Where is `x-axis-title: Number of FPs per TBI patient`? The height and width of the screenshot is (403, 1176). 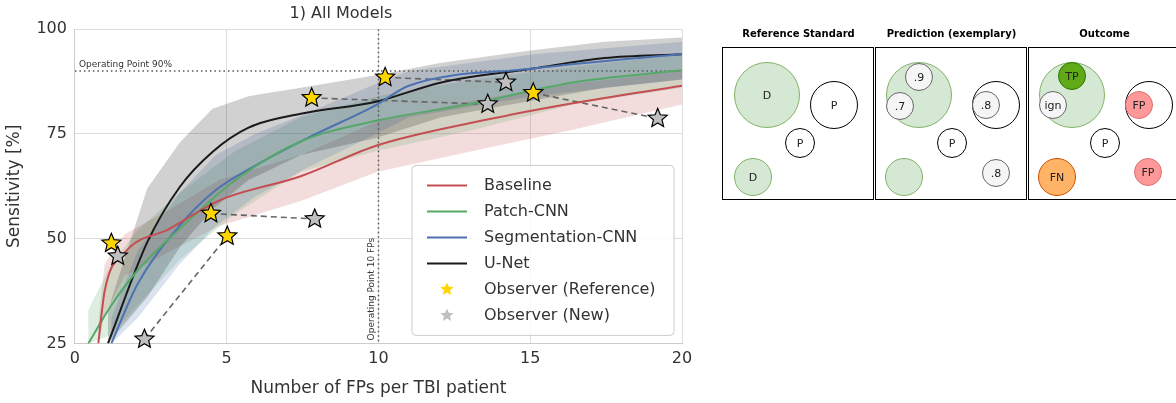
x-axis-title: Number of FPs per TBI patient is located at coordinates (378, 387).